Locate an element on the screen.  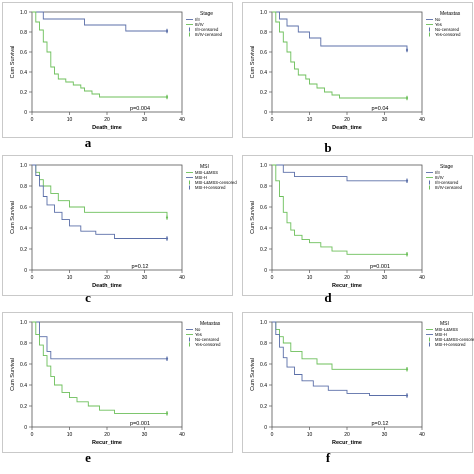
legend-entry: No is located at coordinates (438, 19).